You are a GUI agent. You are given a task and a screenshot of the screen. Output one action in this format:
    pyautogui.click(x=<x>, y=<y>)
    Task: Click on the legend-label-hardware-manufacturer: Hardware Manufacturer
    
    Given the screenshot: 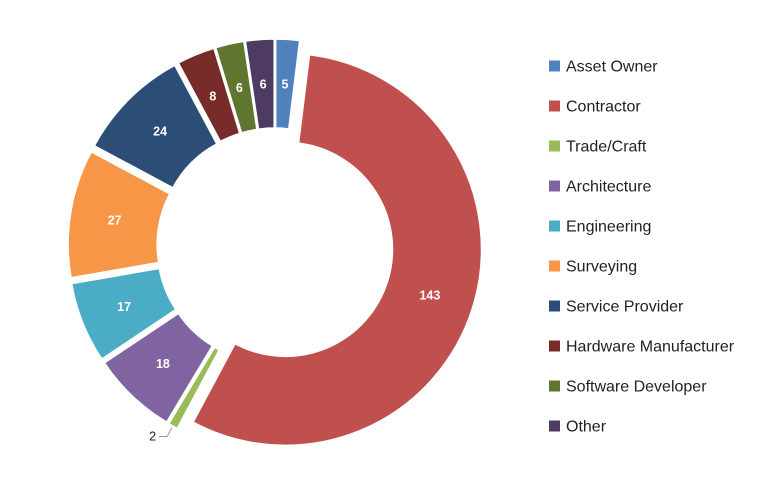 What is the action you would take?
    pyautogui.click(x=650, y=347)
    